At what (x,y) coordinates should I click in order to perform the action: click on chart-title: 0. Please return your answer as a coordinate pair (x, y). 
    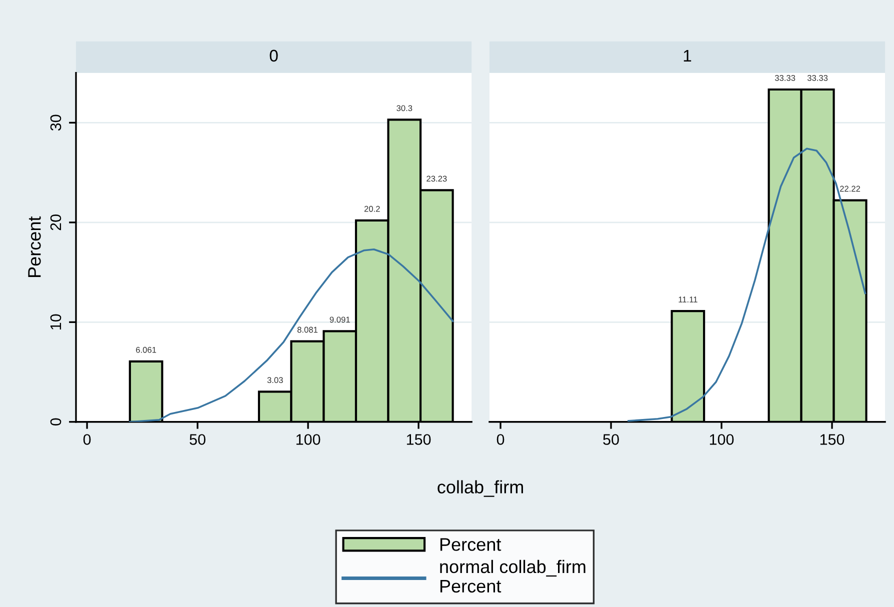
    Looking at the image, I should click on (274, 56).